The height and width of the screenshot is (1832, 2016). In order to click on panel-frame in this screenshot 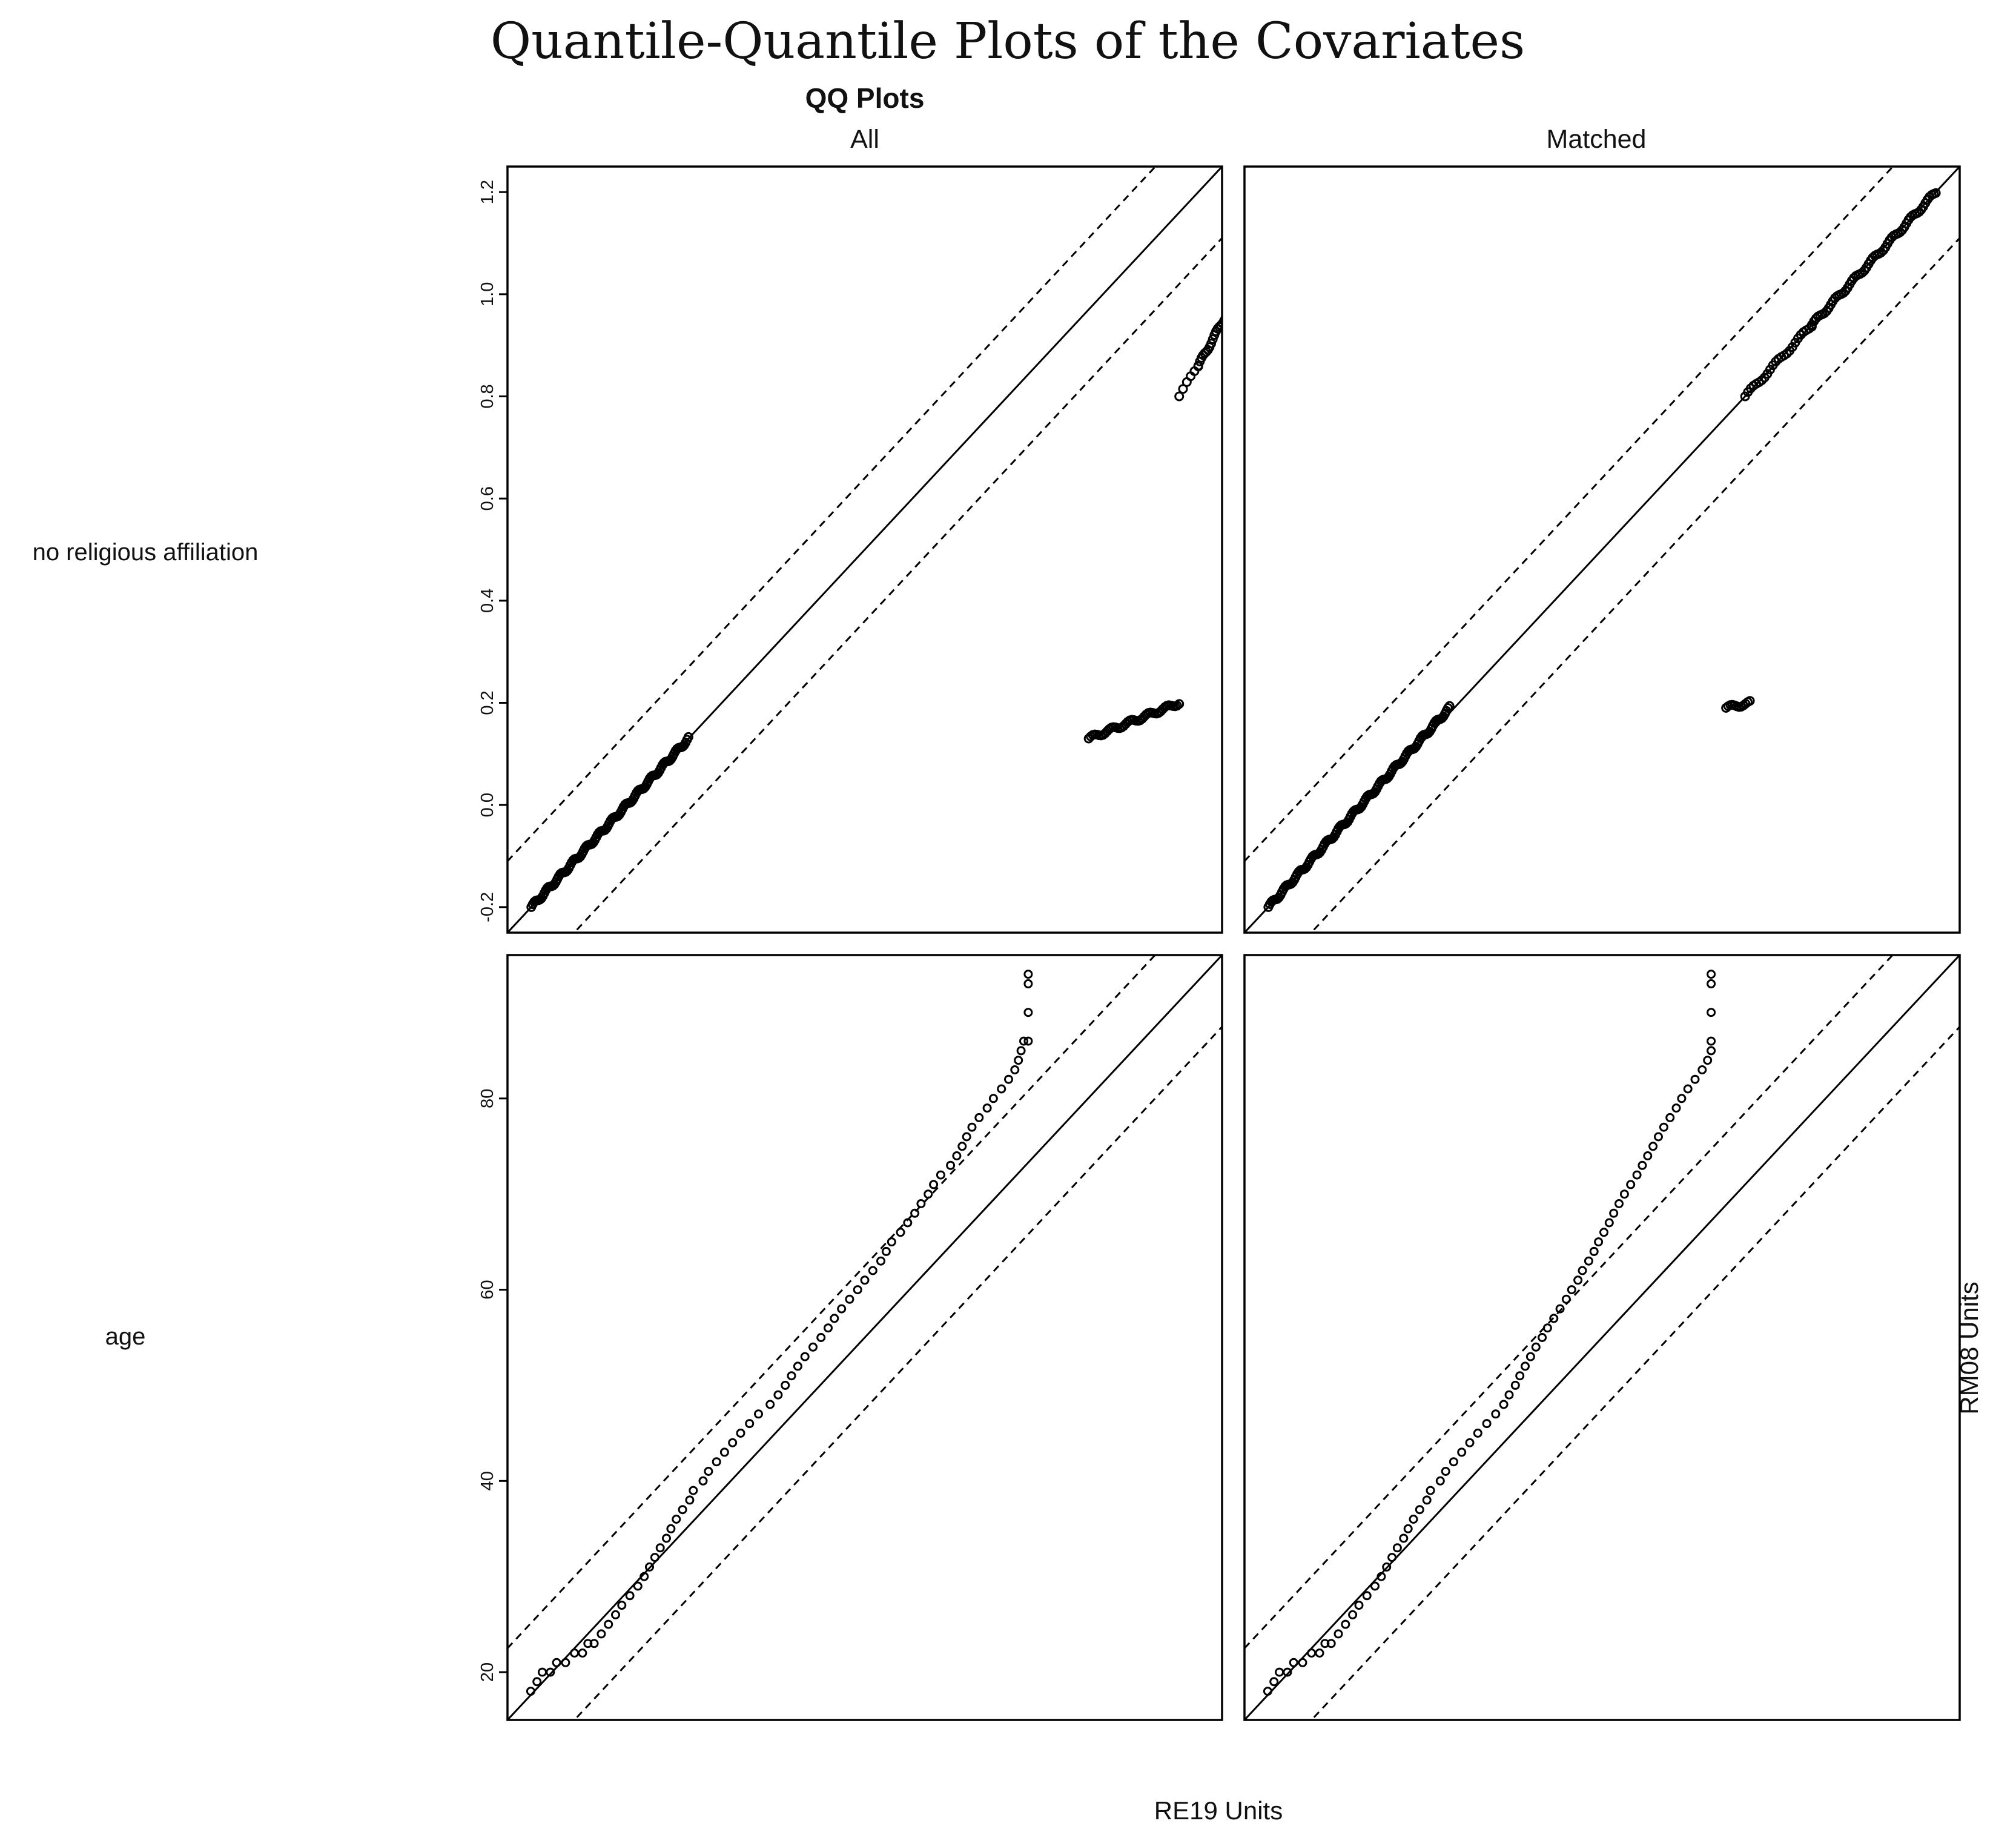, I will do `click(865, 1337)`.